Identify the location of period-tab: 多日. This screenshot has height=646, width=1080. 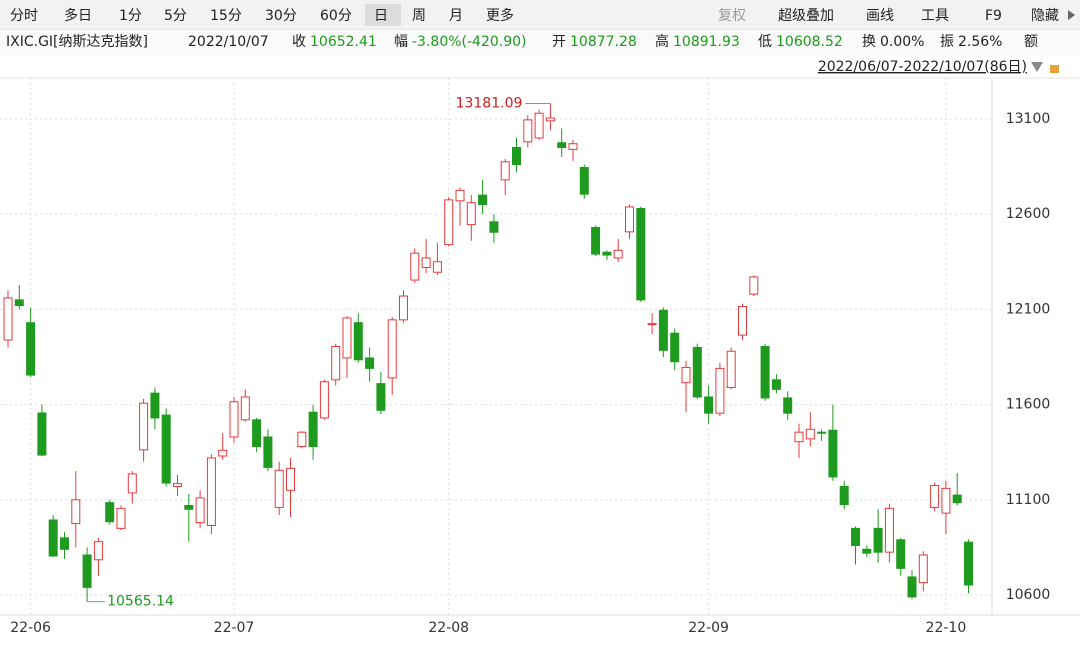
(78, 15).